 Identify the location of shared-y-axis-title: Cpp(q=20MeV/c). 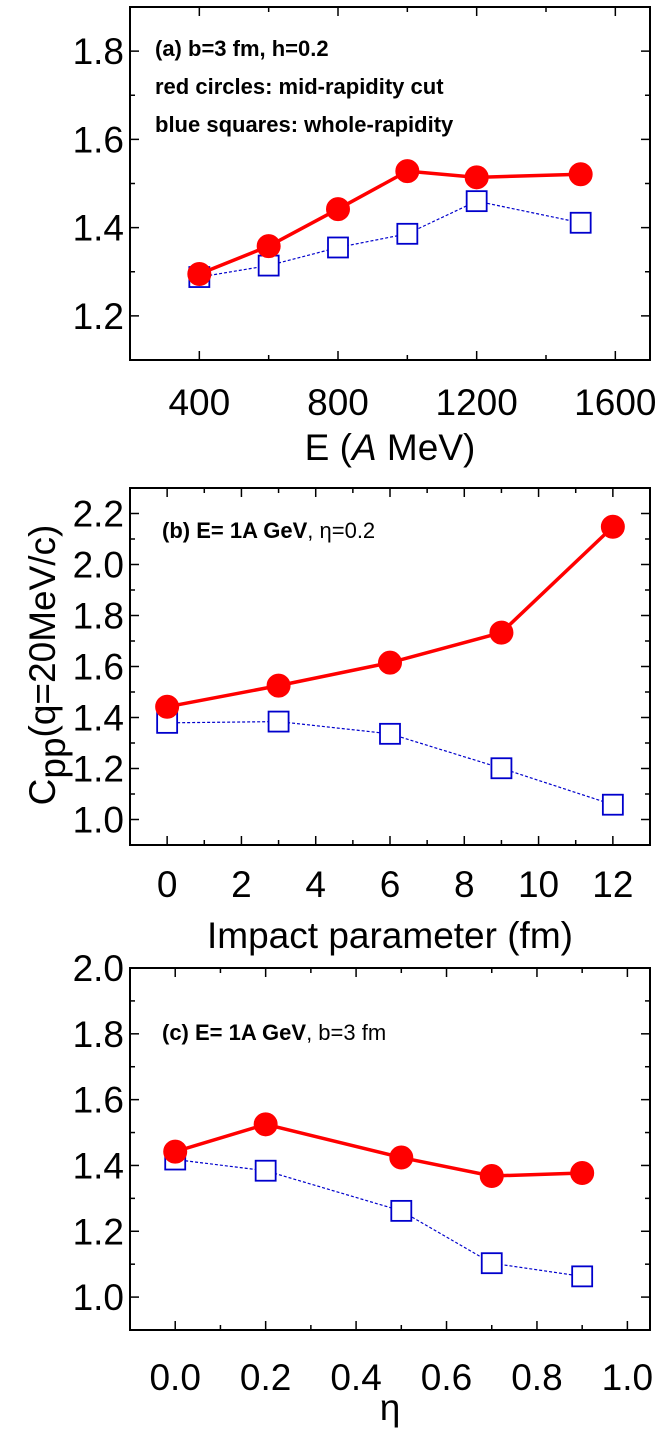
(47, 665).